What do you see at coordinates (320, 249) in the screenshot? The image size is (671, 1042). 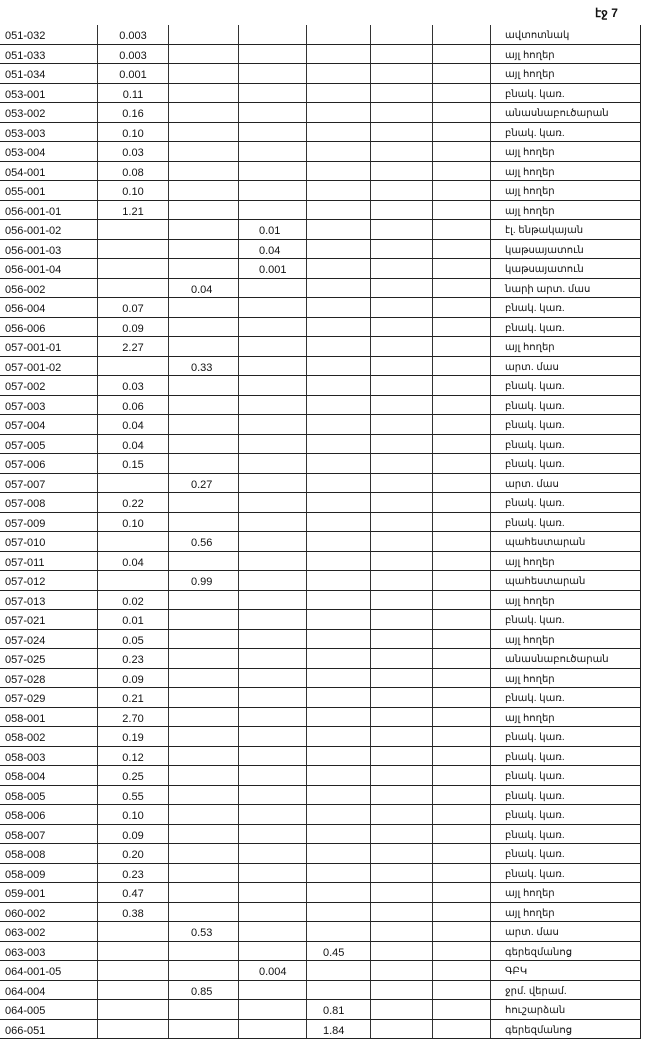 I see `table-row: 056-001-03 0.04 կաթսայատուն` at bounding box center [320, 249].